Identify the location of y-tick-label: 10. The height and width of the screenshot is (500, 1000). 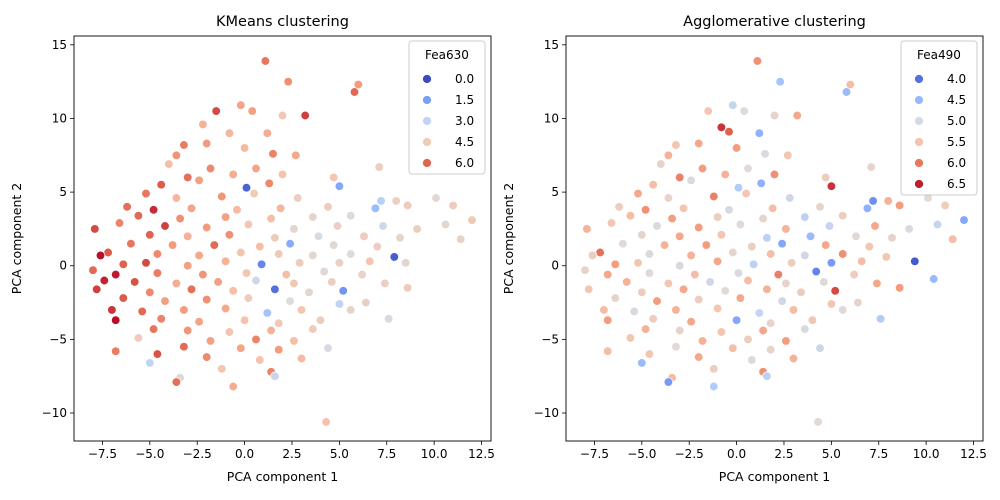
(551, 118).